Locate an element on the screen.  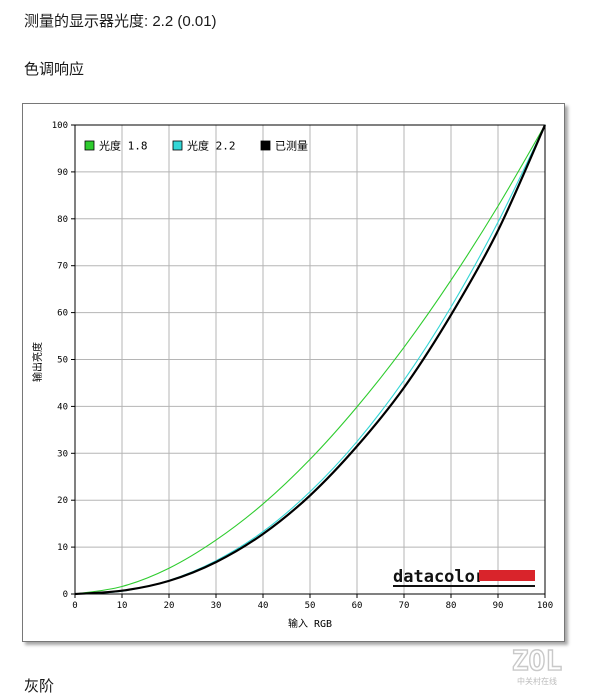
x-tick-label: 20 is located at coordinates (169, 606).